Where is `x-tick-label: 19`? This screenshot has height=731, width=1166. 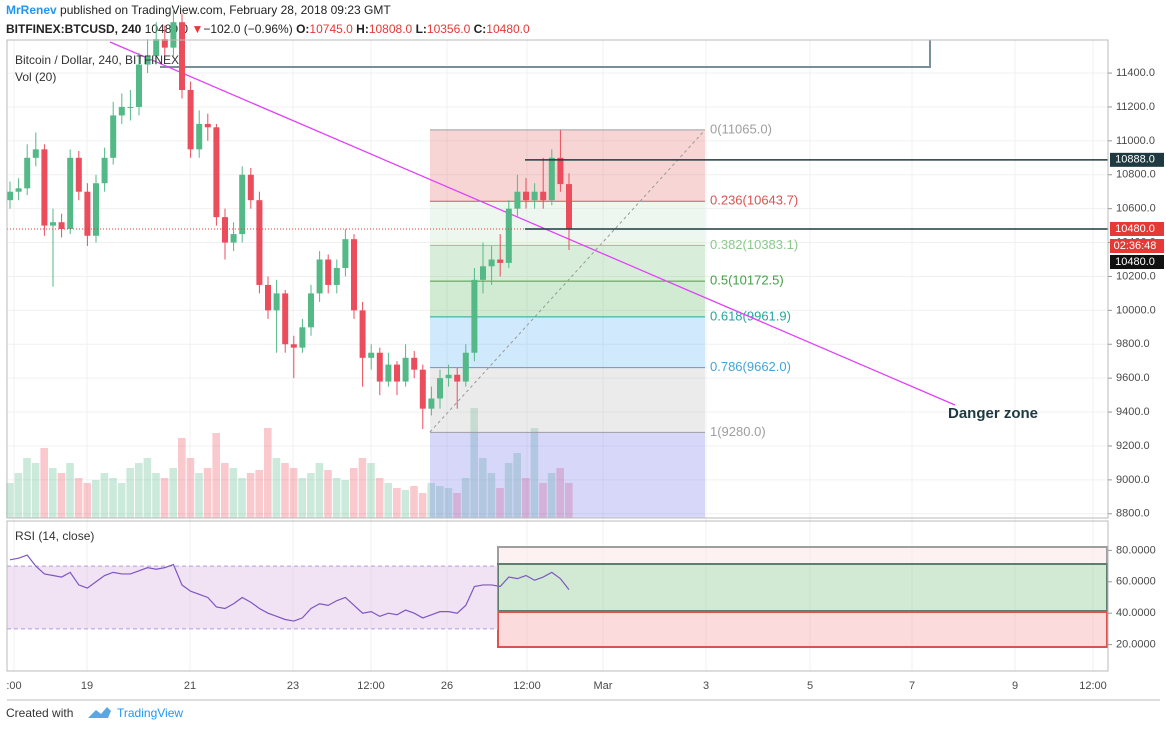 x-tick-label: 19 is located at coordinates (87, 686).